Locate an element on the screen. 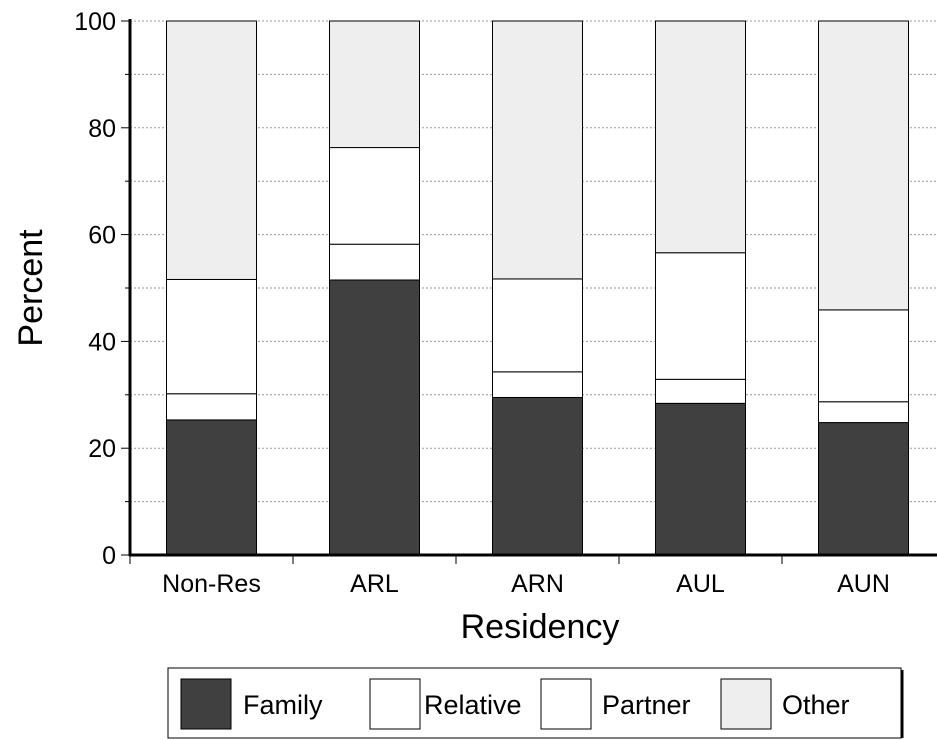 The image size is (937, 740). x-tick-label-arn: ARN is located at coordinates (537, 584).